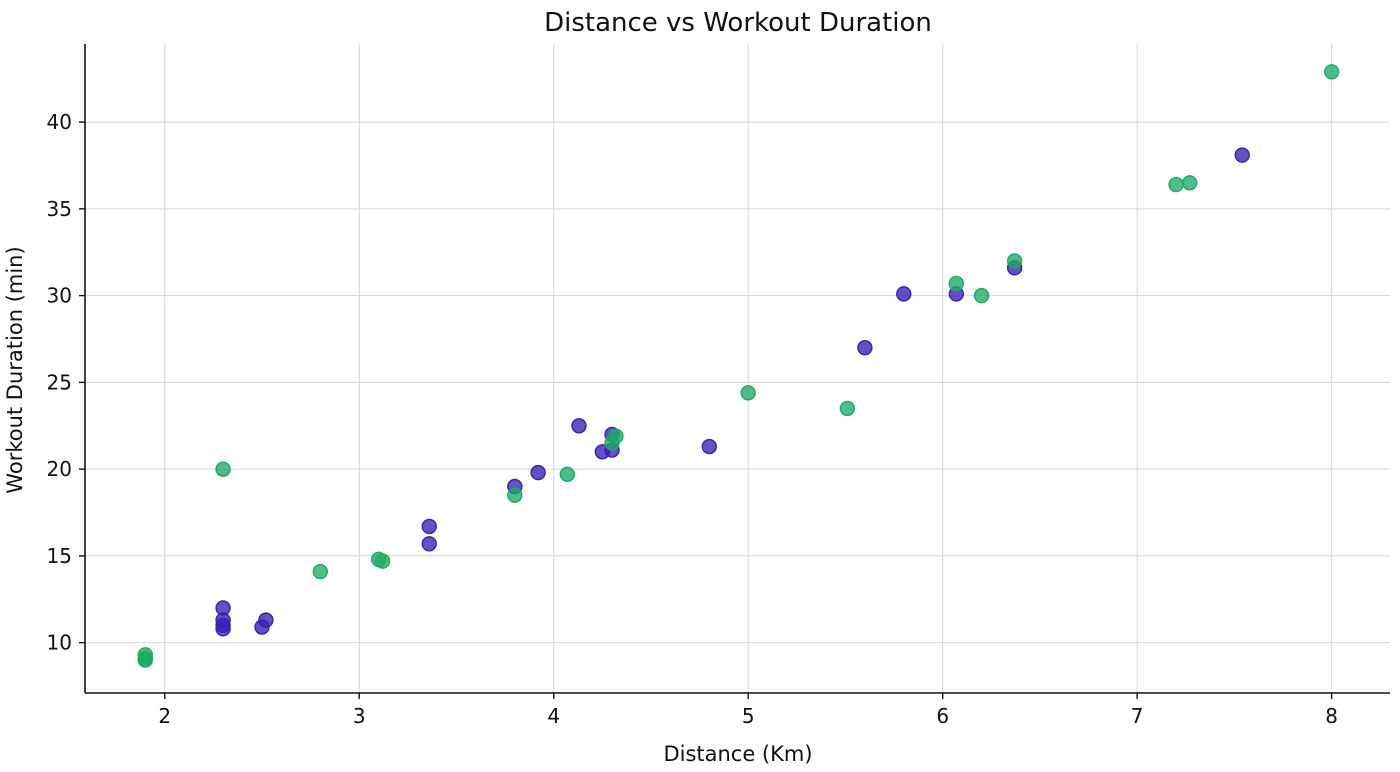 The height and width of the screenshot is (772, 1400). What do you see at coordinates (1137, 716) in the screenshot?
I see `x-tick-label: 7` at bounding box center [1137, 716].